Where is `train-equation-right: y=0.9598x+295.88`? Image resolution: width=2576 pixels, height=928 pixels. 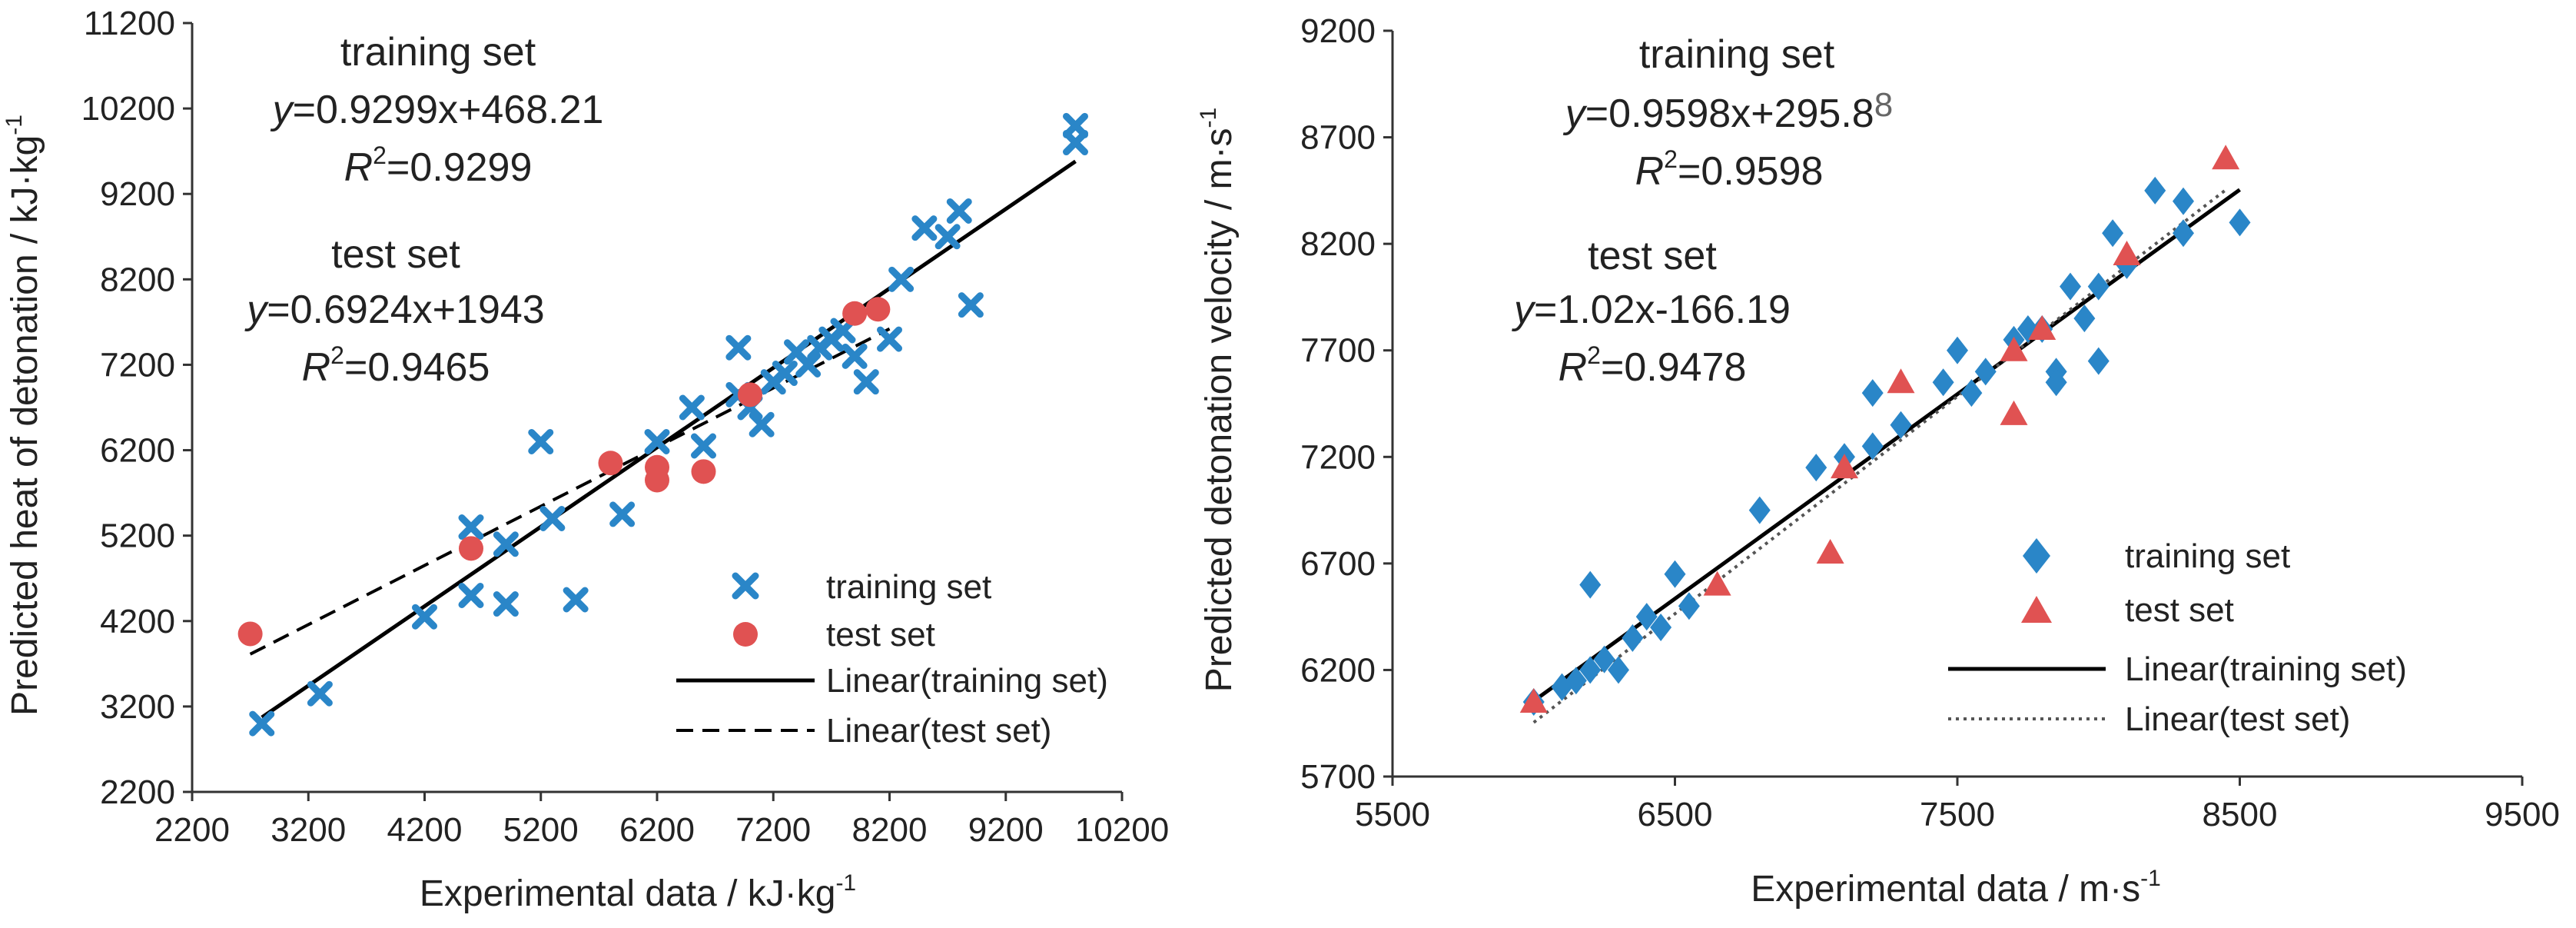
train-equation-right: y=0.9598x+295.88 is located at coordinates (1728, 111).